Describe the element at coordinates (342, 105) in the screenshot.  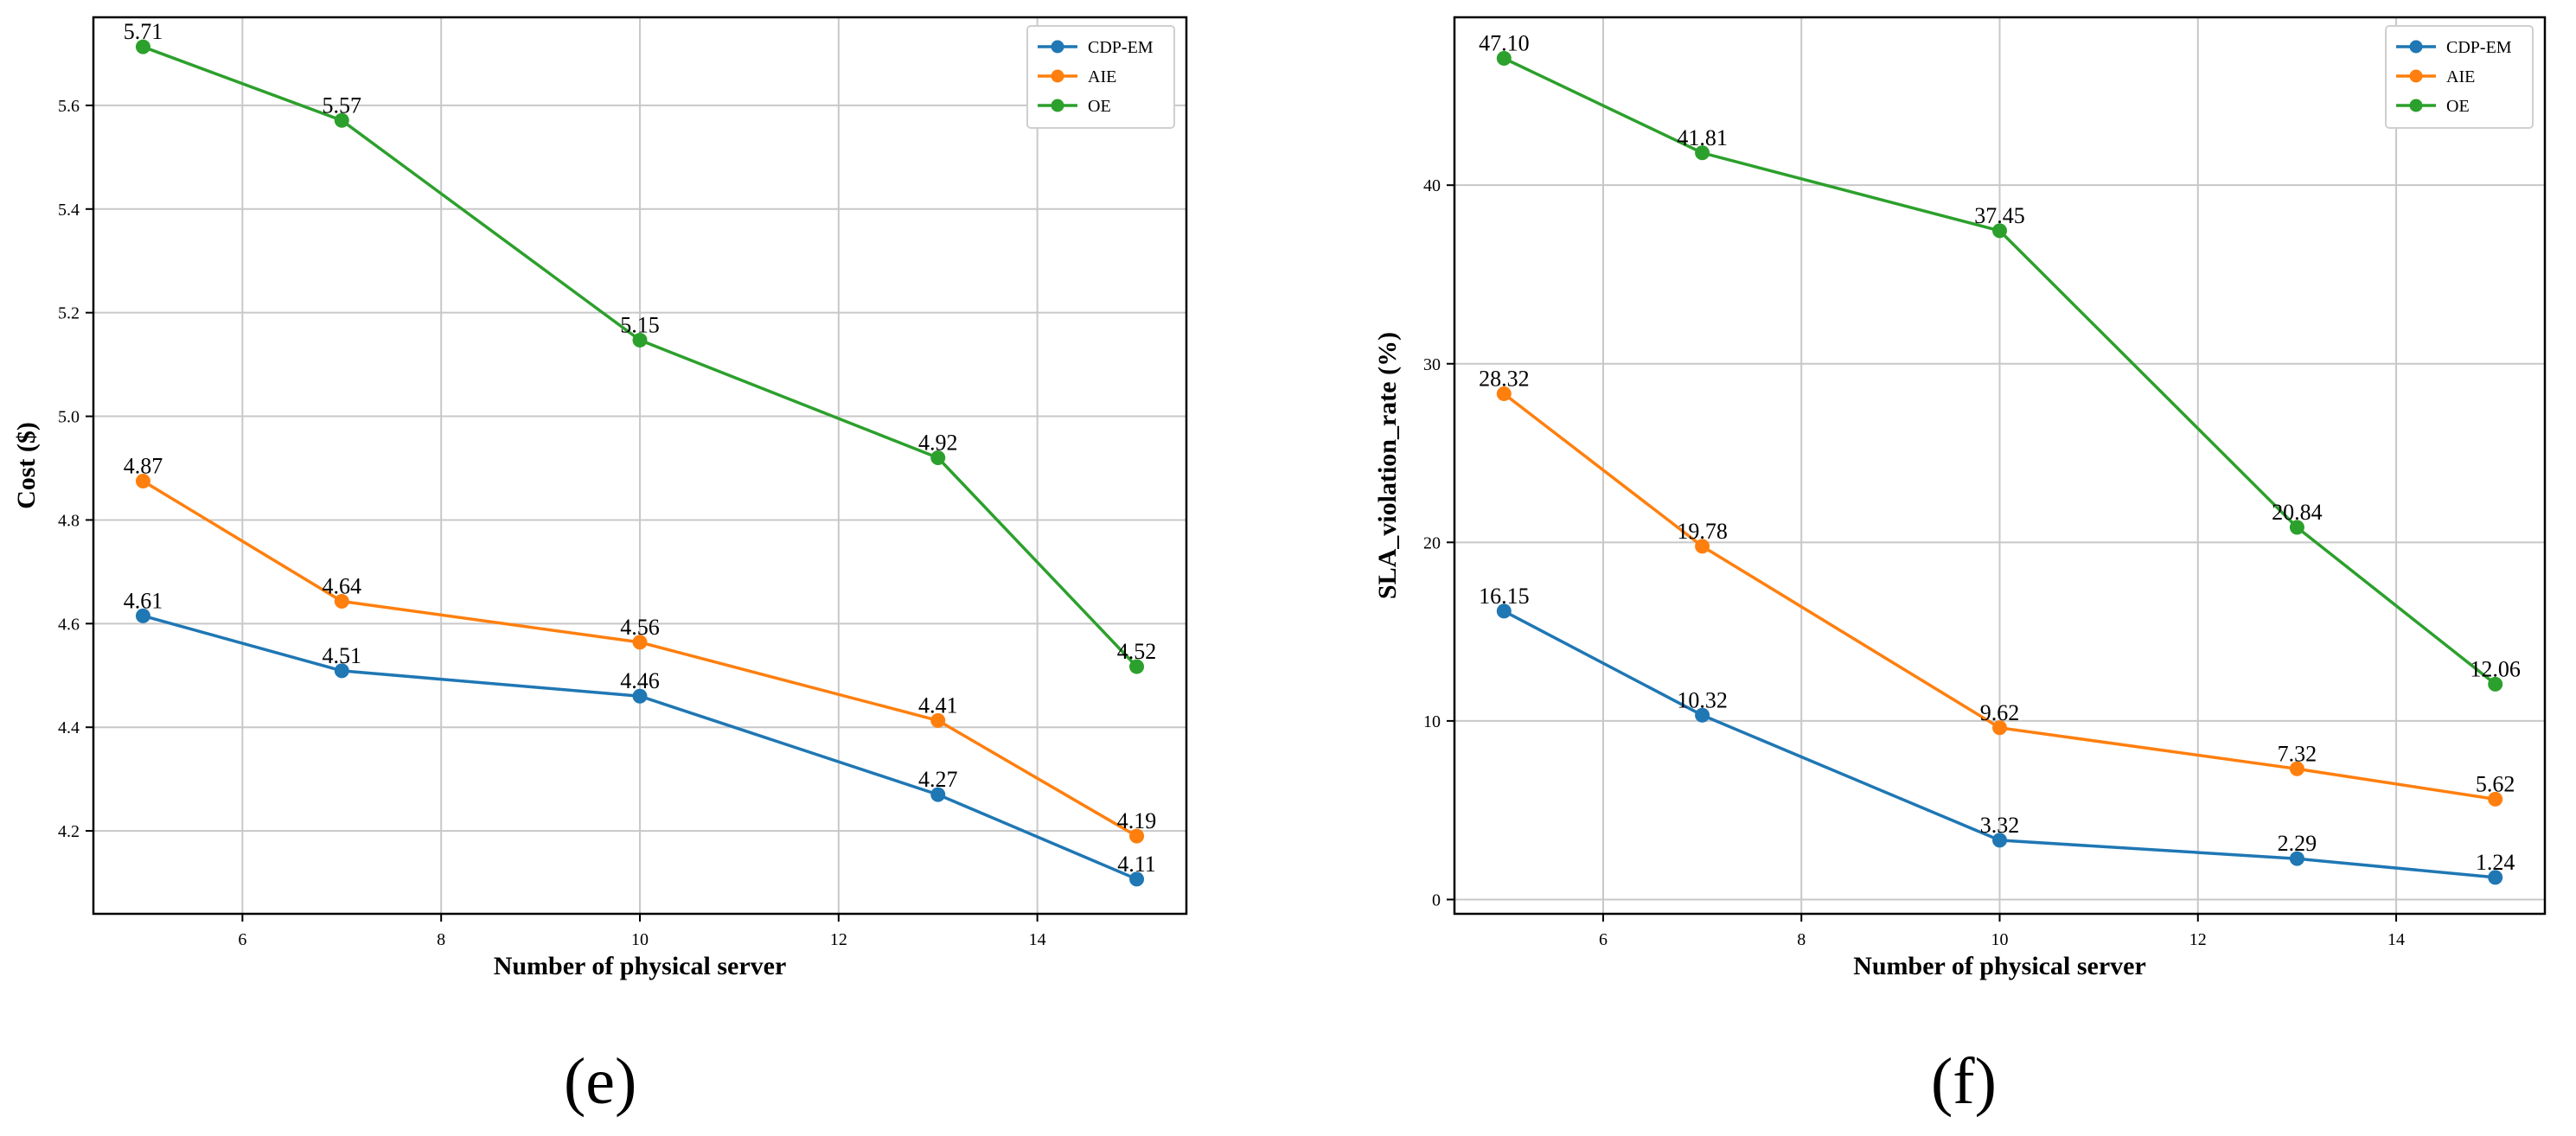
I see `data-label-oe: 5.57` at that location.